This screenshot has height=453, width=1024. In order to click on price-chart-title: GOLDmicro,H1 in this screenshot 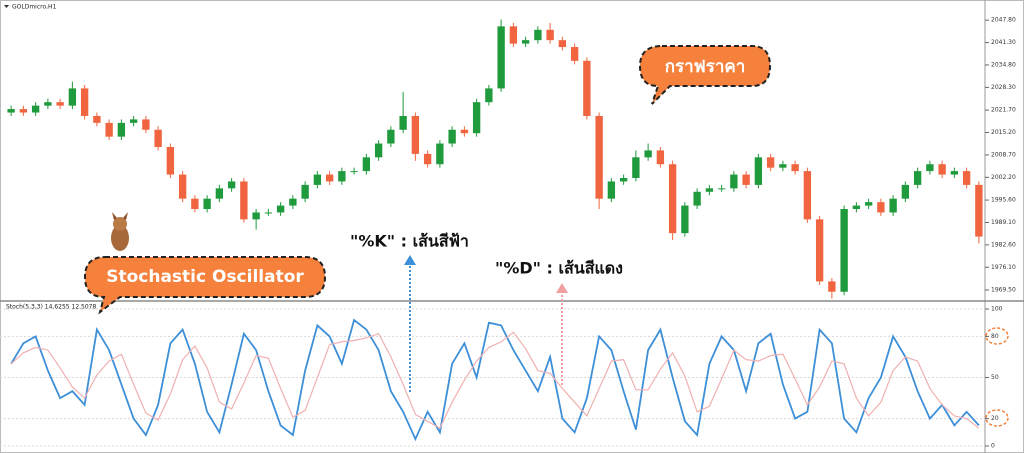, I will do `click(34, 7)`.